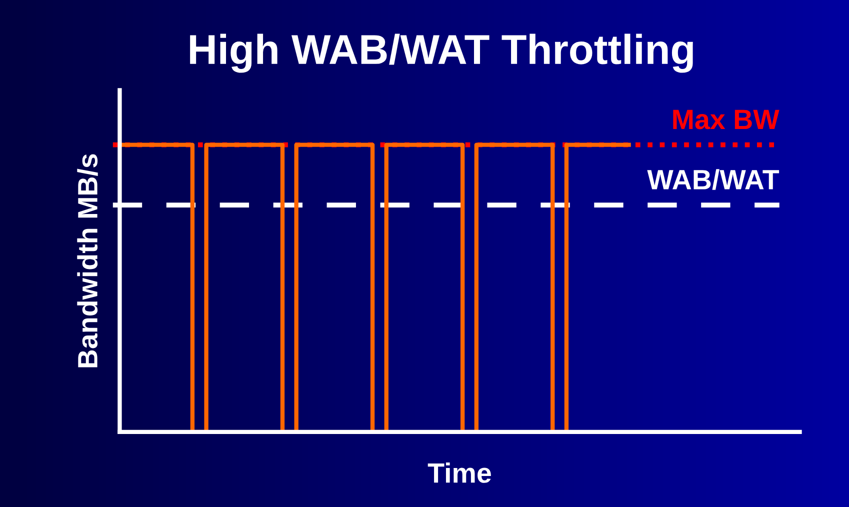 This screenshot has width=849, height=507. Describe the element at coordinates (713, 179) in the screenshot. I see `ref-line-label: WAB/WAT` at that location.